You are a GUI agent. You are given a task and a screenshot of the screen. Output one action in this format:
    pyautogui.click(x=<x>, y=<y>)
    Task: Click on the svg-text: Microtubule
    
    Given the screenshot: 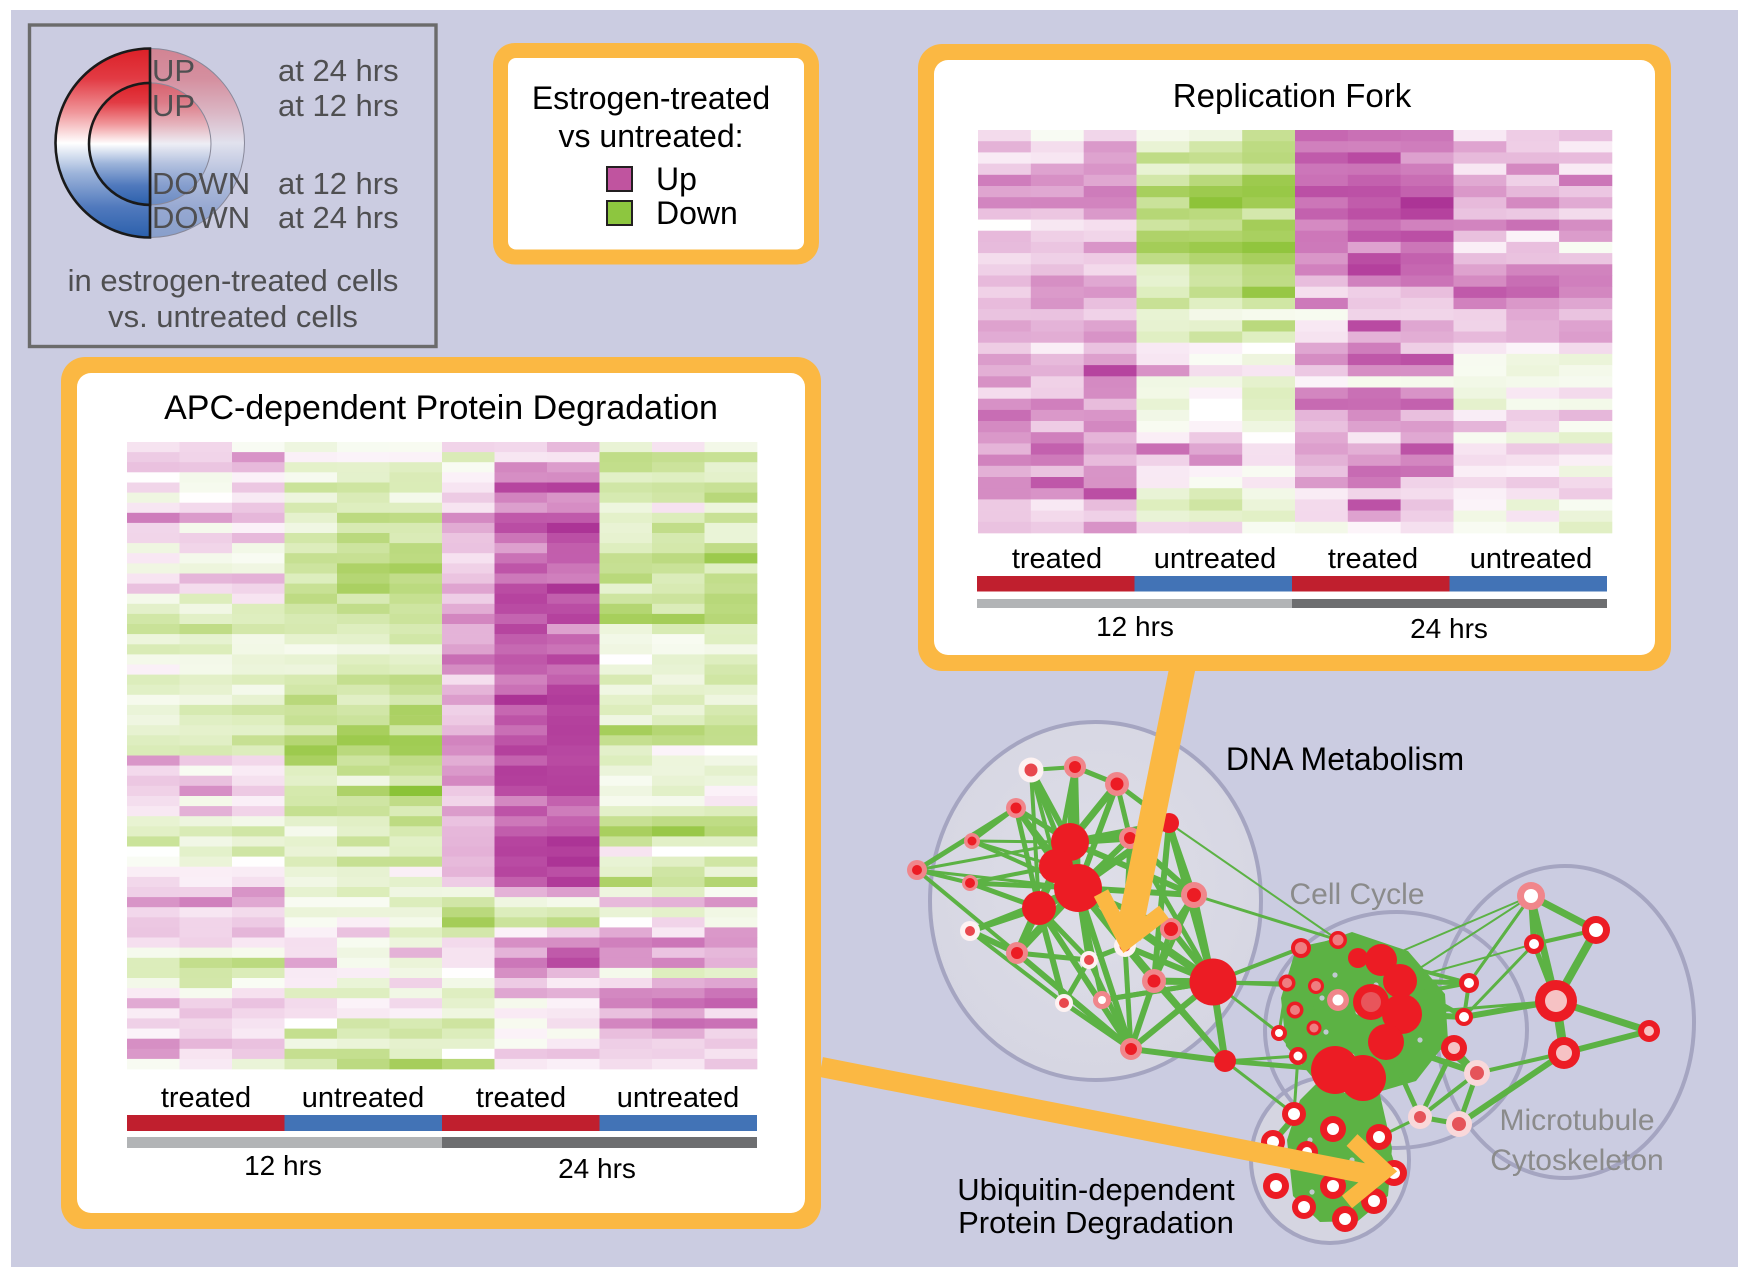 What is the action you would take?
    pyautogui.click(x=1576, y=1120)
    